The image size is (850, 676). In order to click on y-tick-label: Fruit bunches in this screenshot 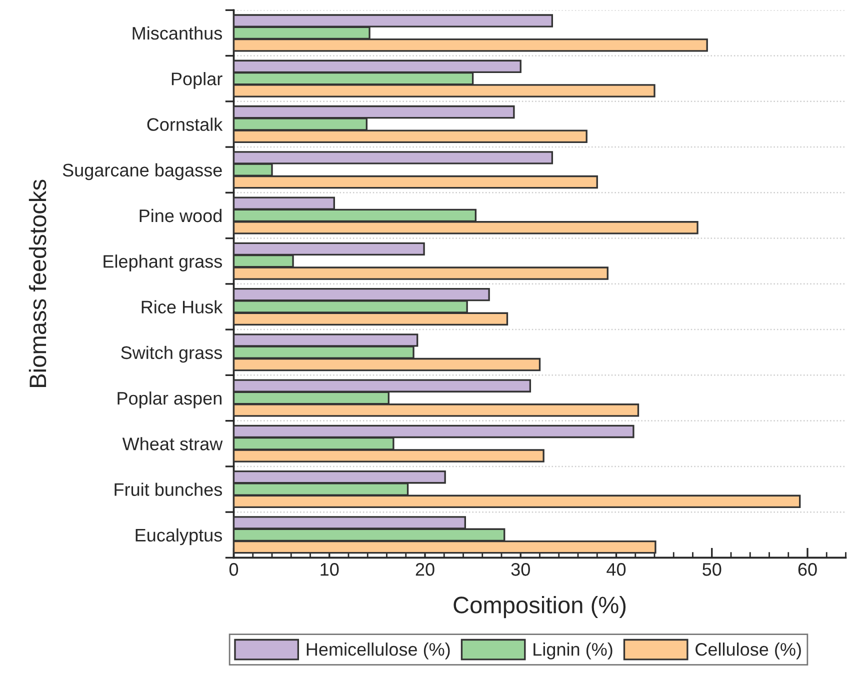, I will do `click(168, 489)`.